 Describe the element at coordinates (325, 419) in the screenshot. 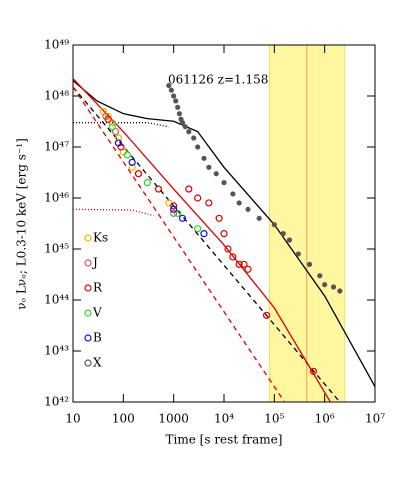

I see `x-tick-label: 10⁶` at that location.